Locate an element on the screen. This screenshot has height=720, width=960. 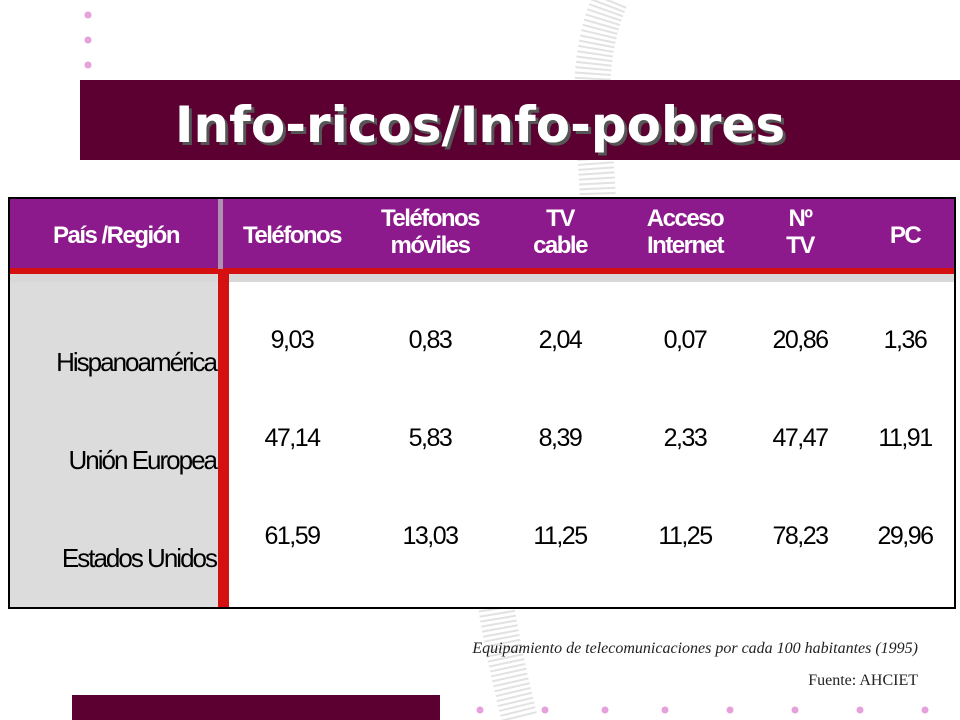
header-cell: Acceso Internet is located at coordinates (686, 232).